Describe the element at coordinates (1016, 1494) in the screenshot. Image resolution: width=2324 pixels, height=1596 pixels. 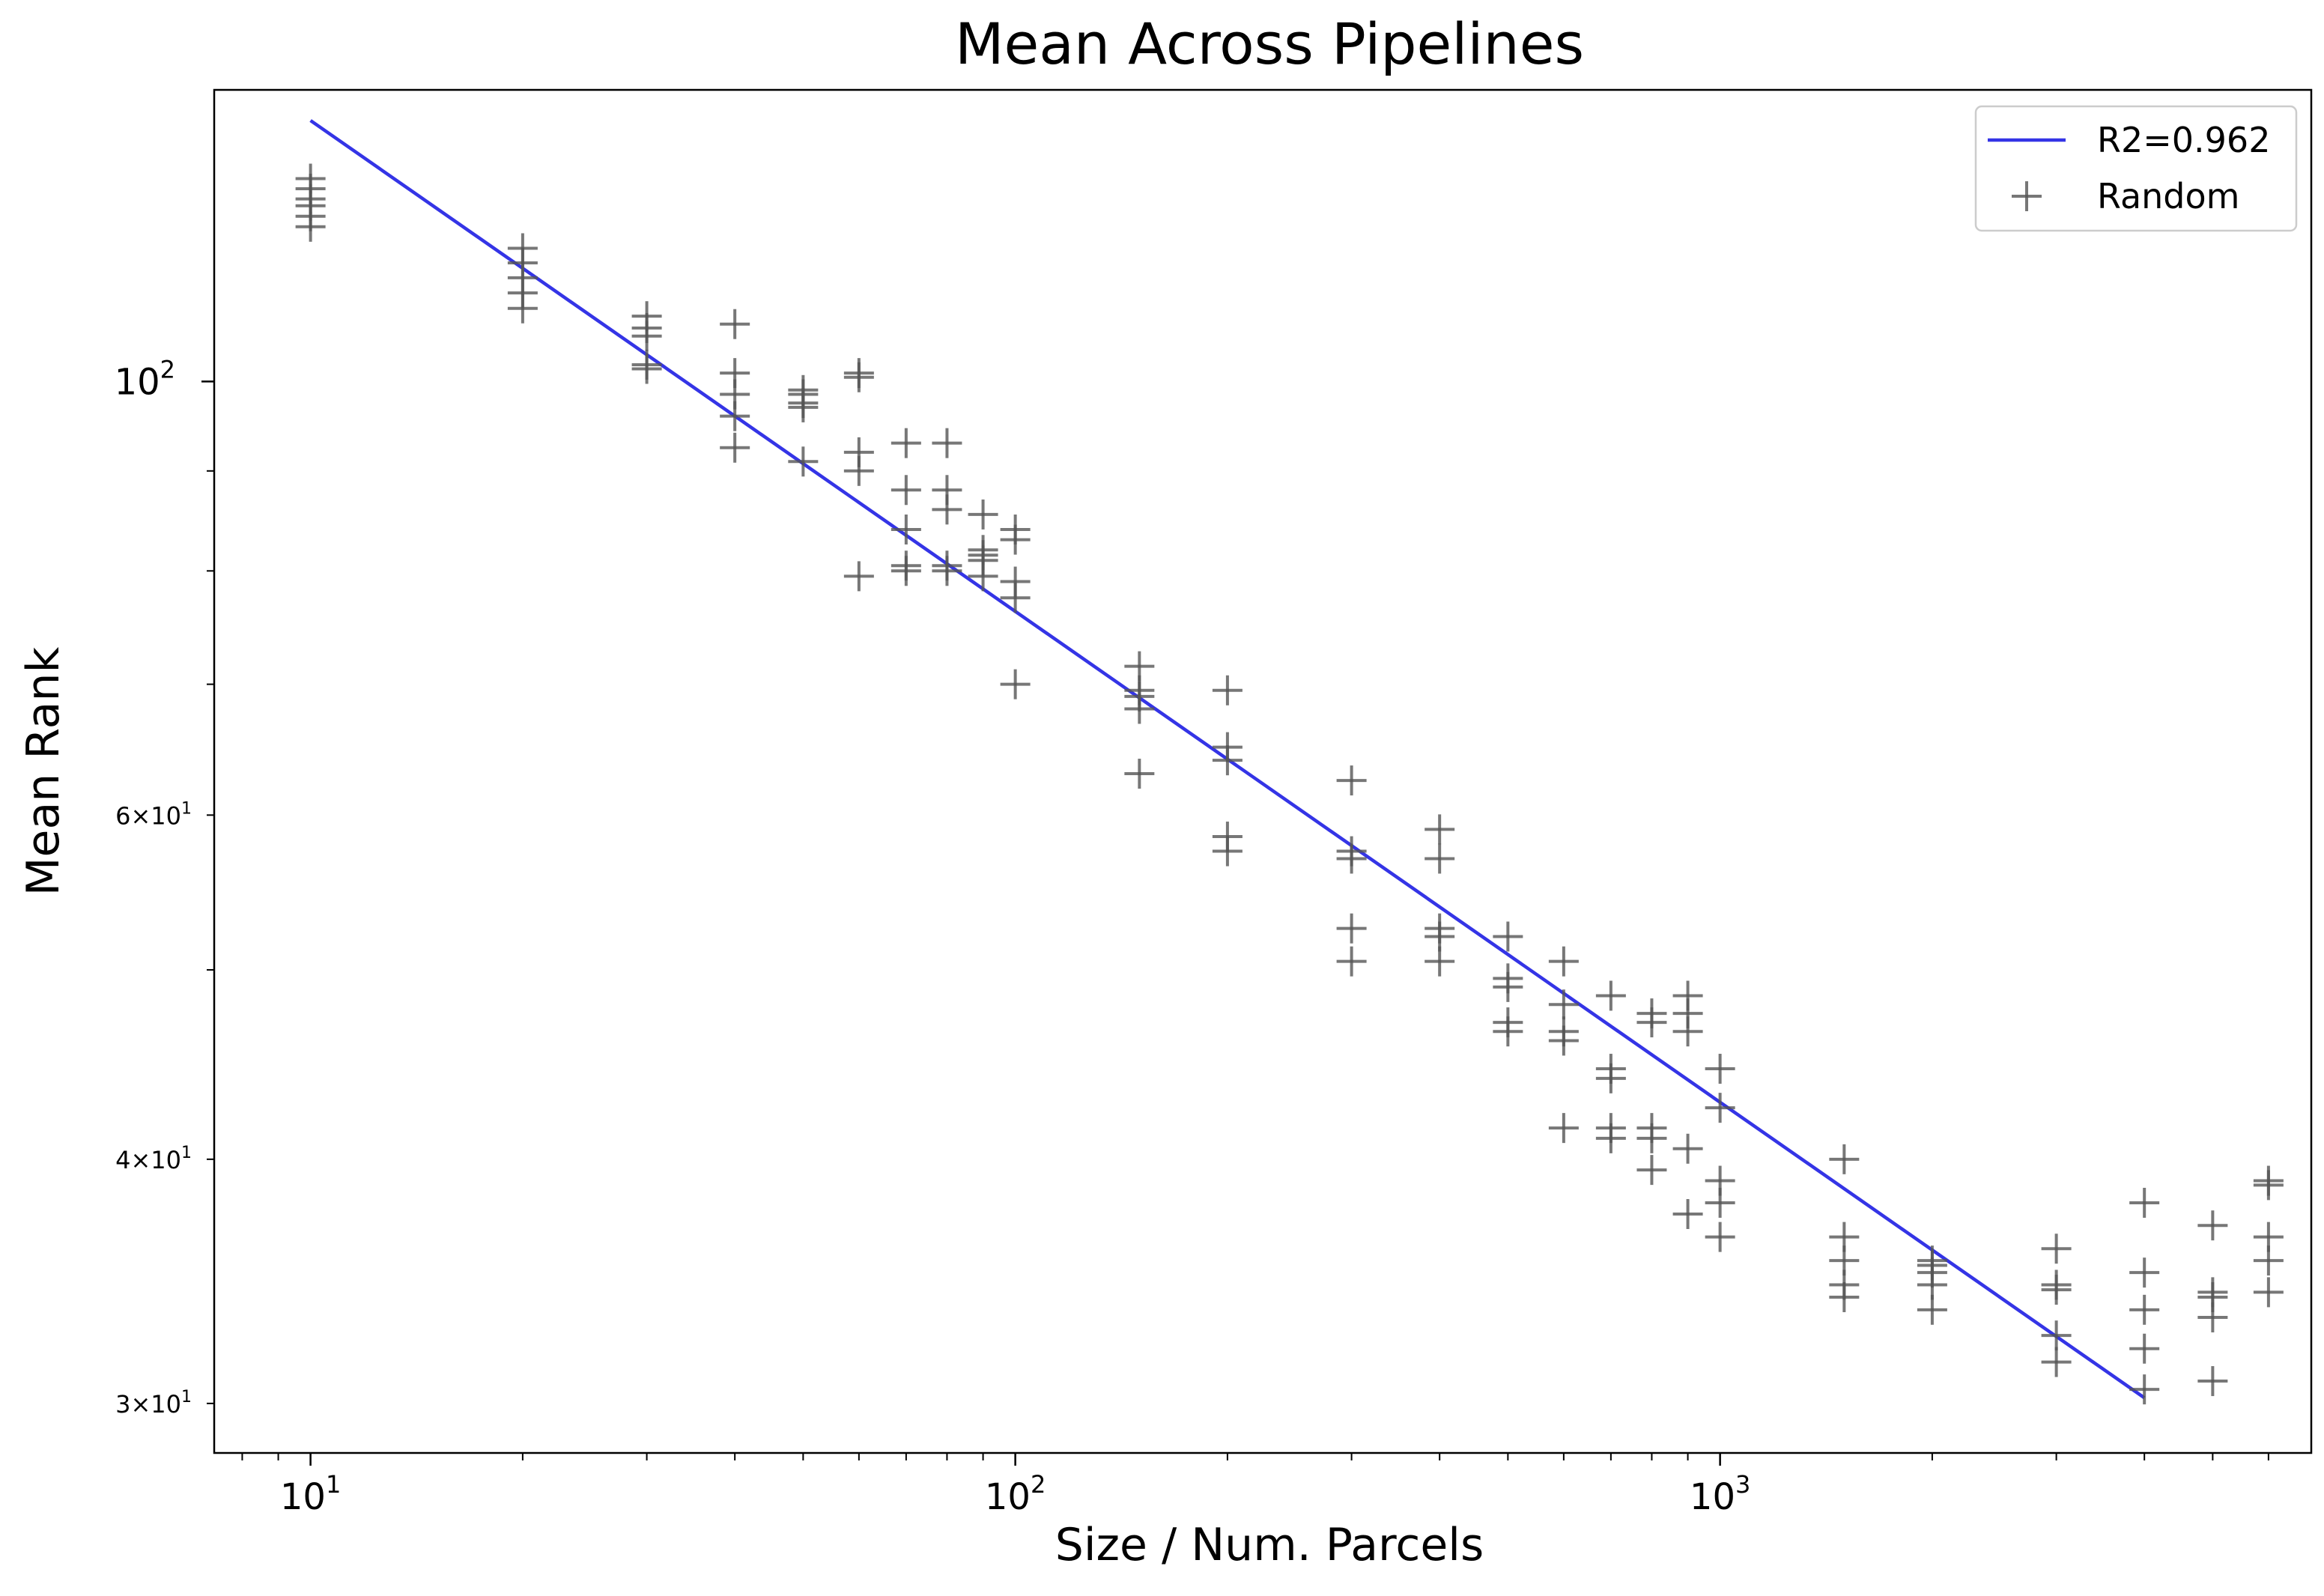
I see `x-tick-label: 10²` at that location.